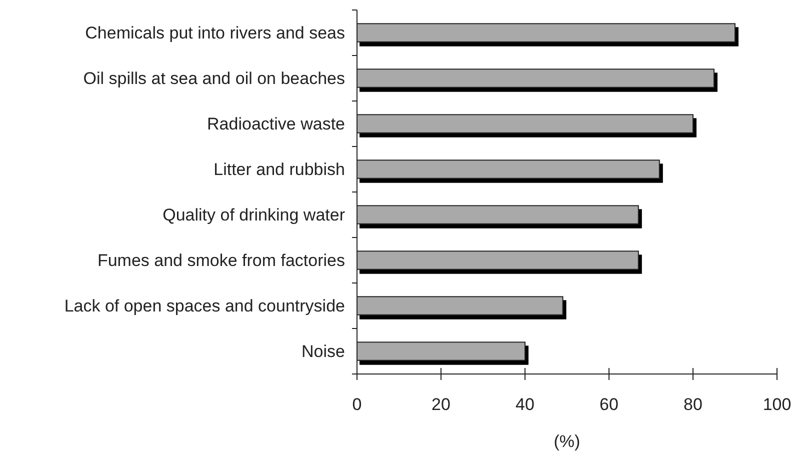 This screenshot has height=459, width=804. Describe the element at coordinates (693, 404) in the screenshot. I see `x-tick-label: 80` at that location.